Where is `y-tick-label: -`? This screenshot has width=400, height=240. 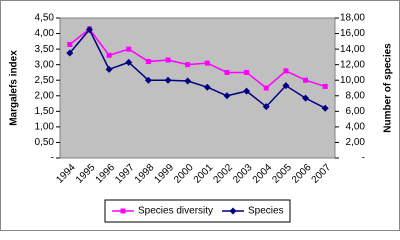
y-tick-label: - is located at coordinates (52, 158).